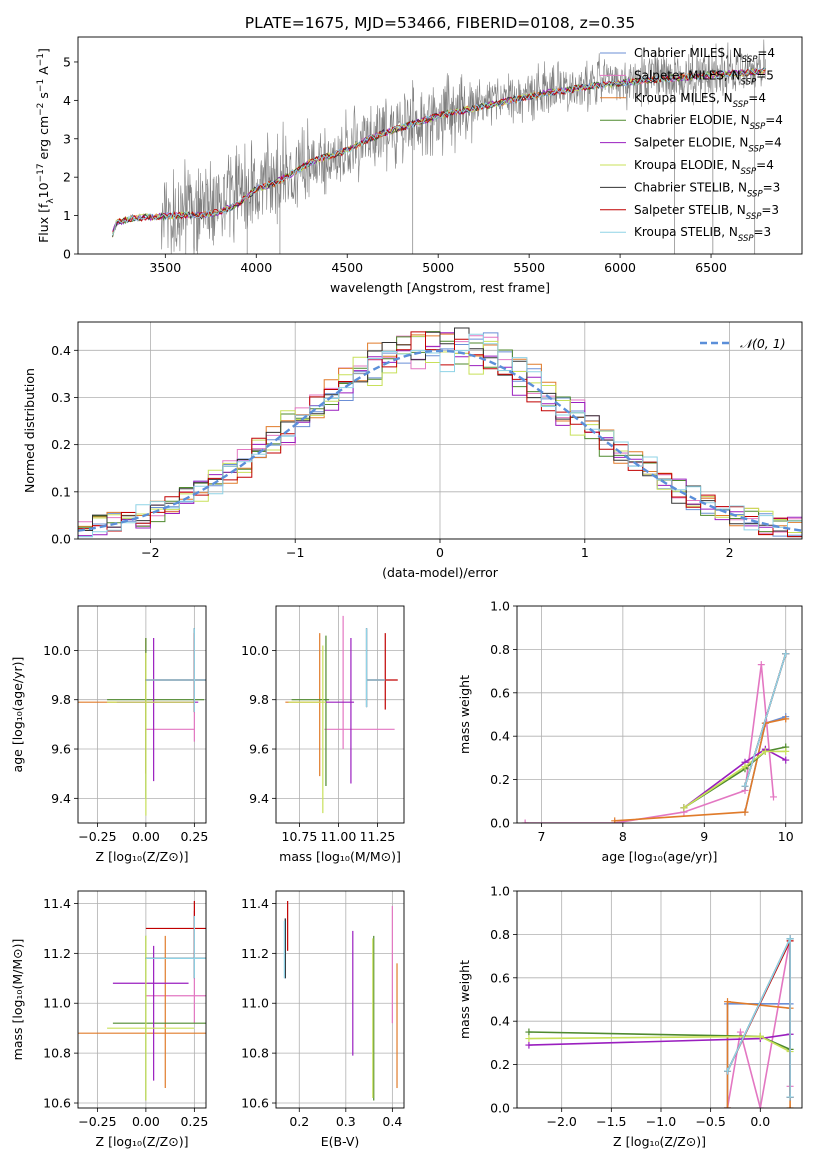  Describe the element at coordinates (392, 1121) in the screenshot. I see `x-tick-label: 0.4` at that location.